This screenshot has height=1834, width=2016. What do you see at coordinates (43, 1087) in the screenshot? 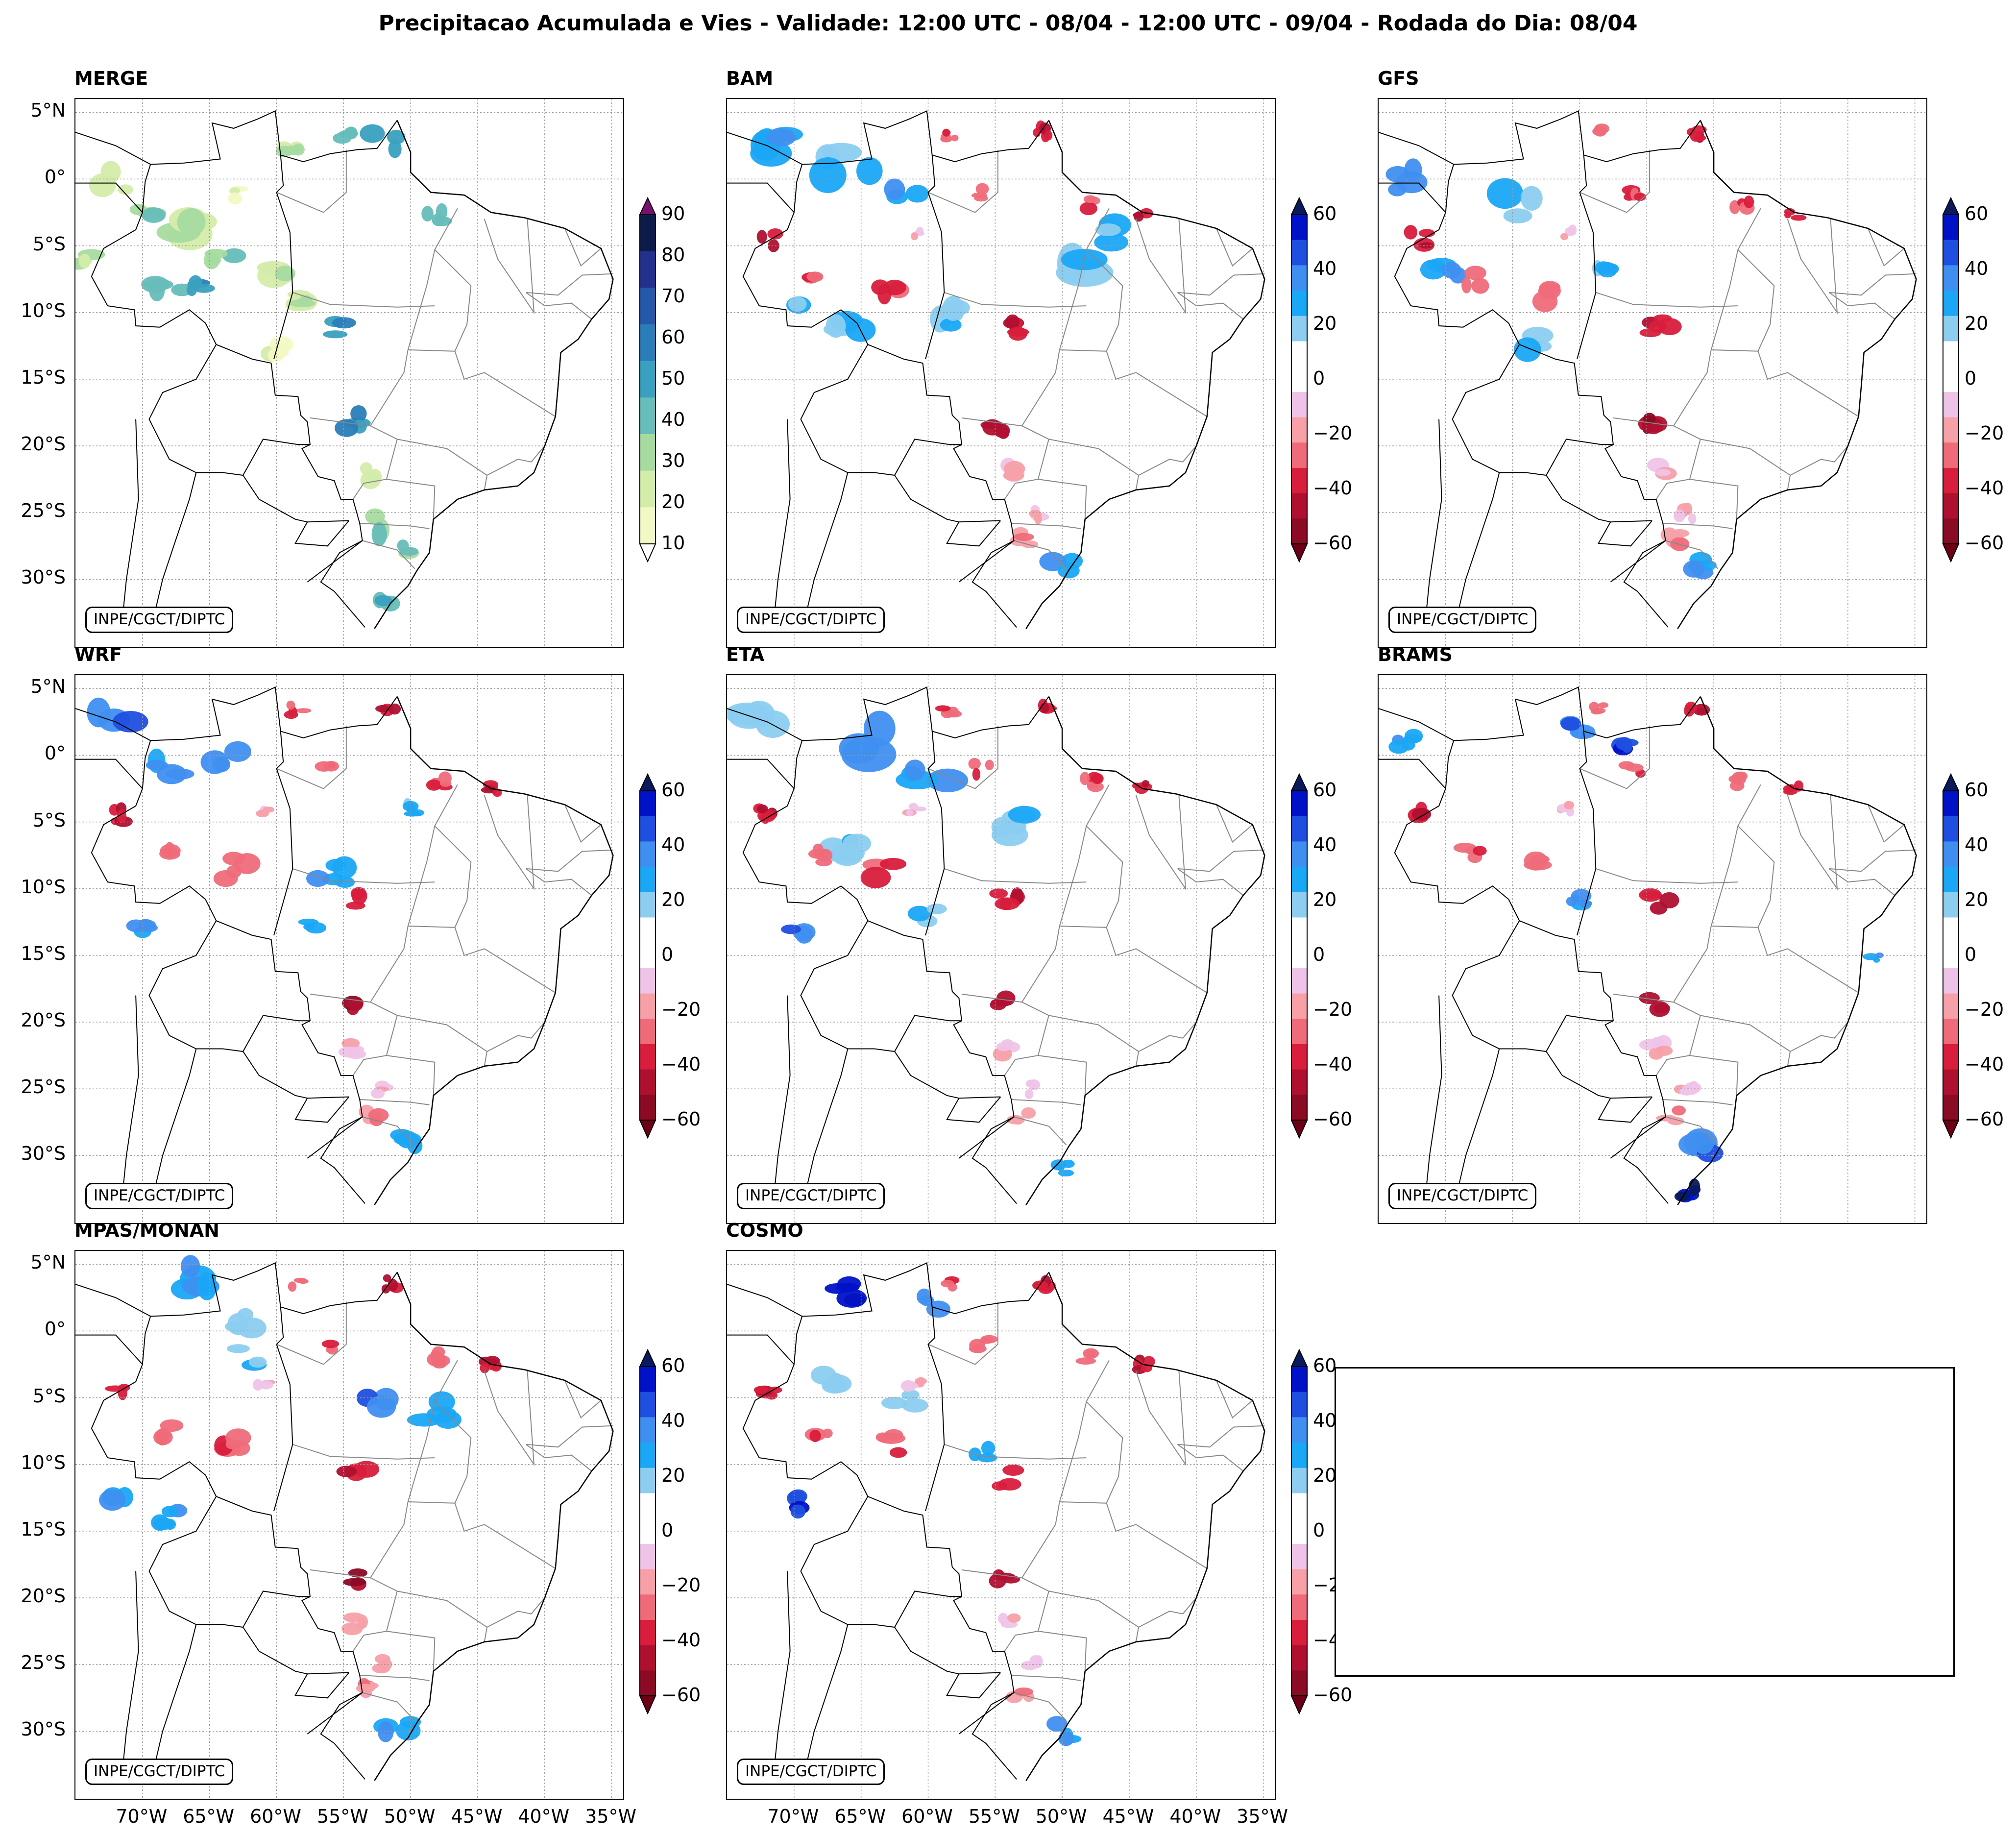
I see `latitude-tick: 25°S` at bounding box center [43, 1087].